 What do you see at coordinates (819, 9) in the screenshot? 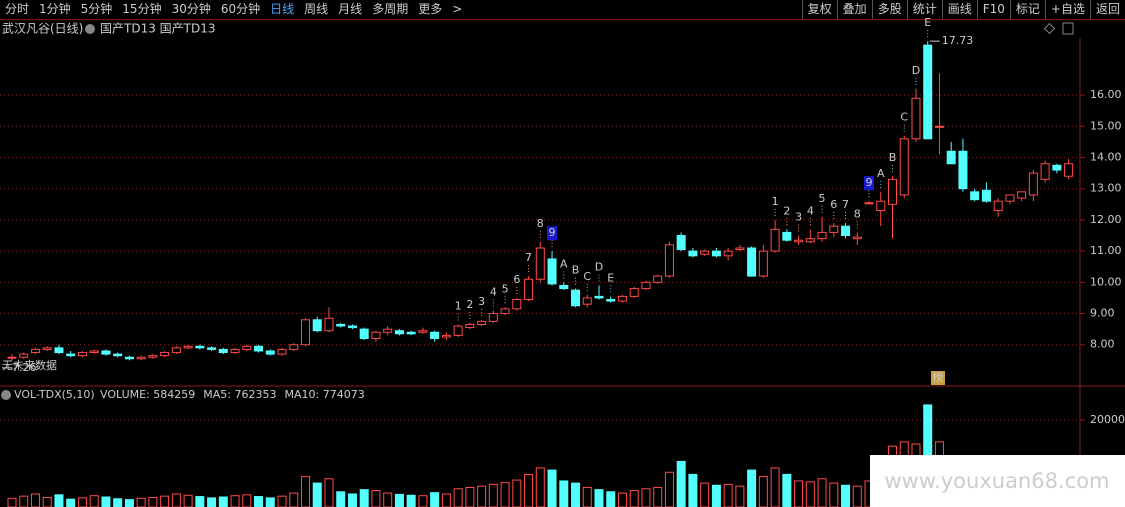
I see `action-button: 复权` at bounding box center [819, 9].